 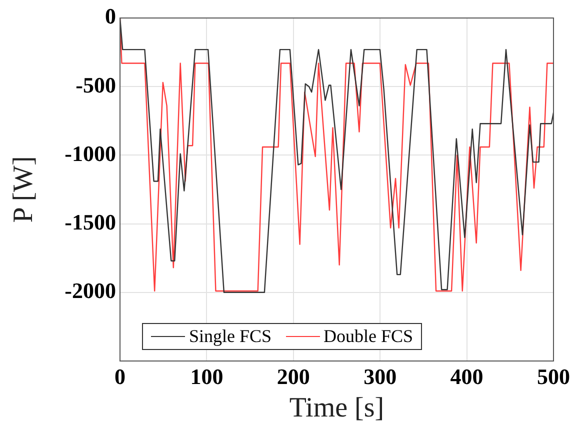 I want to click on x-tick-label: 200, so click(x=293, y=376).